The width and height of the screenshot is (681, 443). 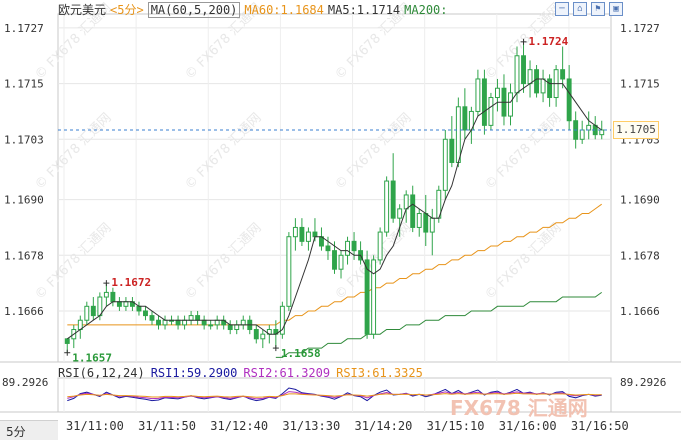 I want to click on chart-toolbar: ─ ⌂ ⚑ ▣, so click(x=589, y=9).